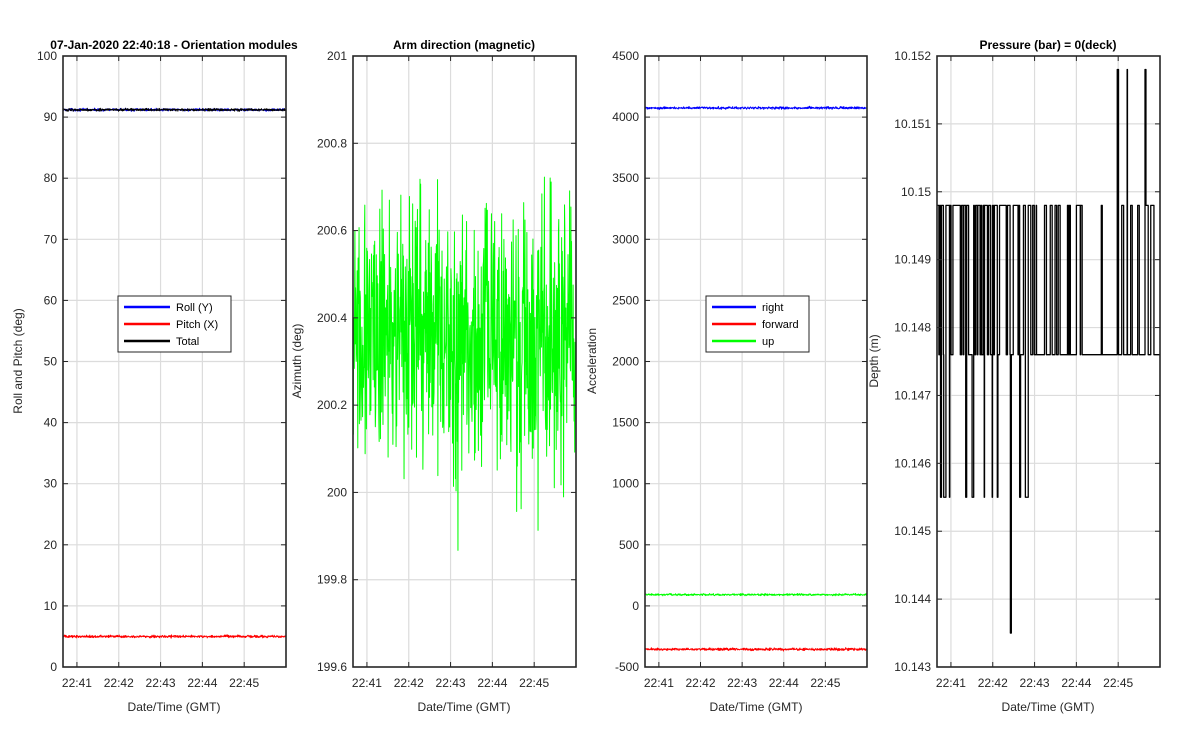 Image resolution: width=1200 pixels, height=750 pixels. I want to click on y-axis-label: Depth (m), so click(874, 360).